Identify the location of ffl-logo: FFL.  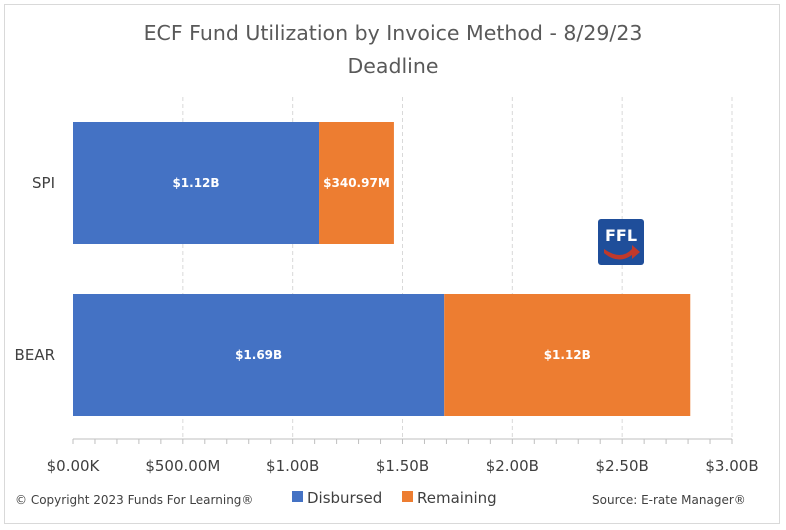
(621, 242).